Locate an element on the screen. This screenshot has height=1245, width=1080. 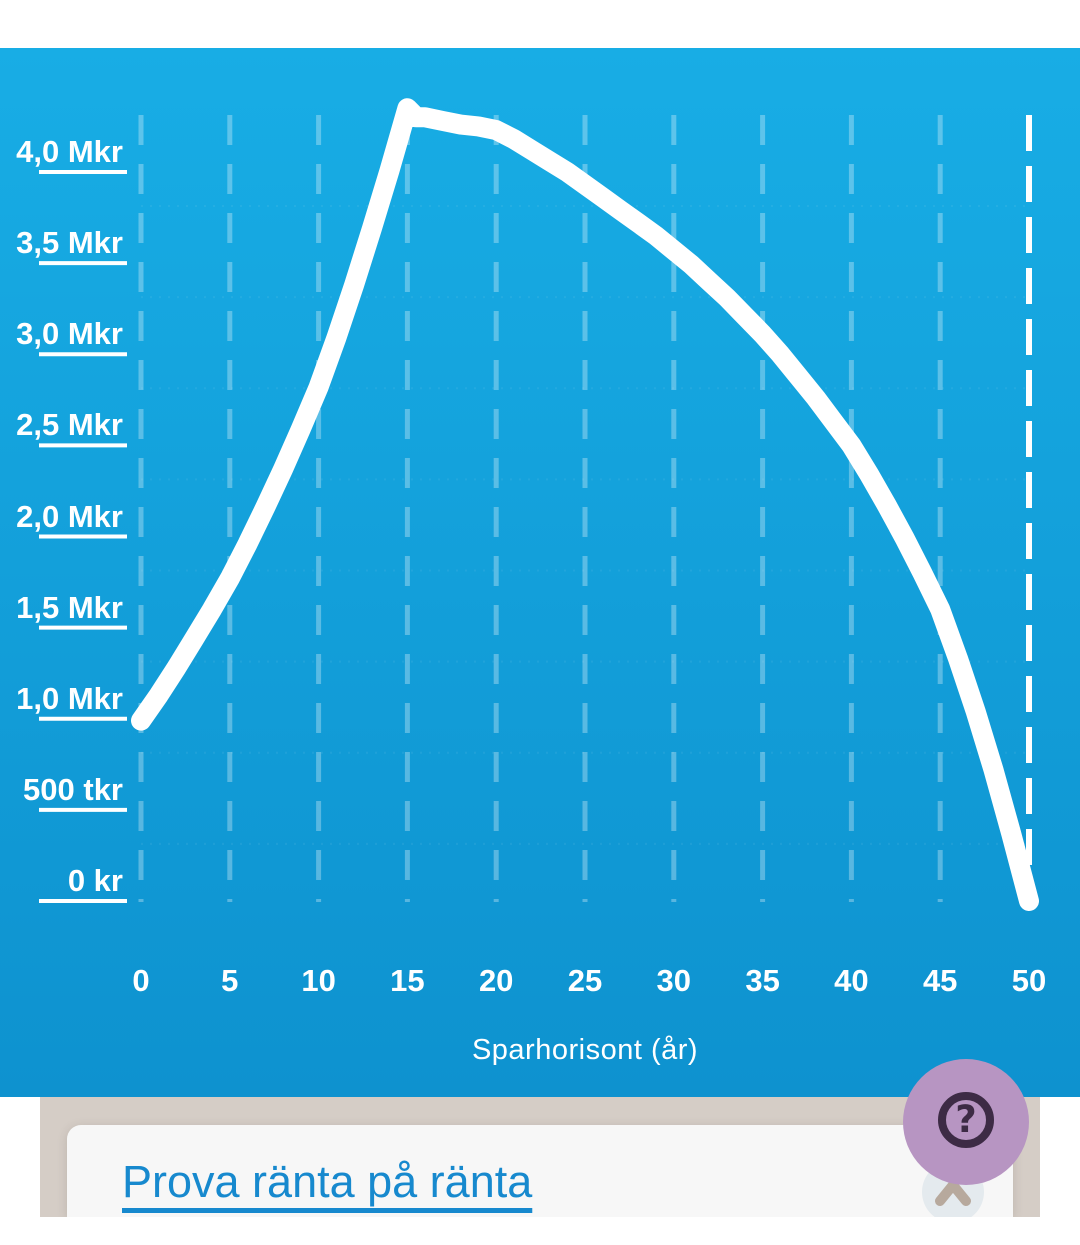
bottom-sheet-card is located at coordinates (540, 1171).